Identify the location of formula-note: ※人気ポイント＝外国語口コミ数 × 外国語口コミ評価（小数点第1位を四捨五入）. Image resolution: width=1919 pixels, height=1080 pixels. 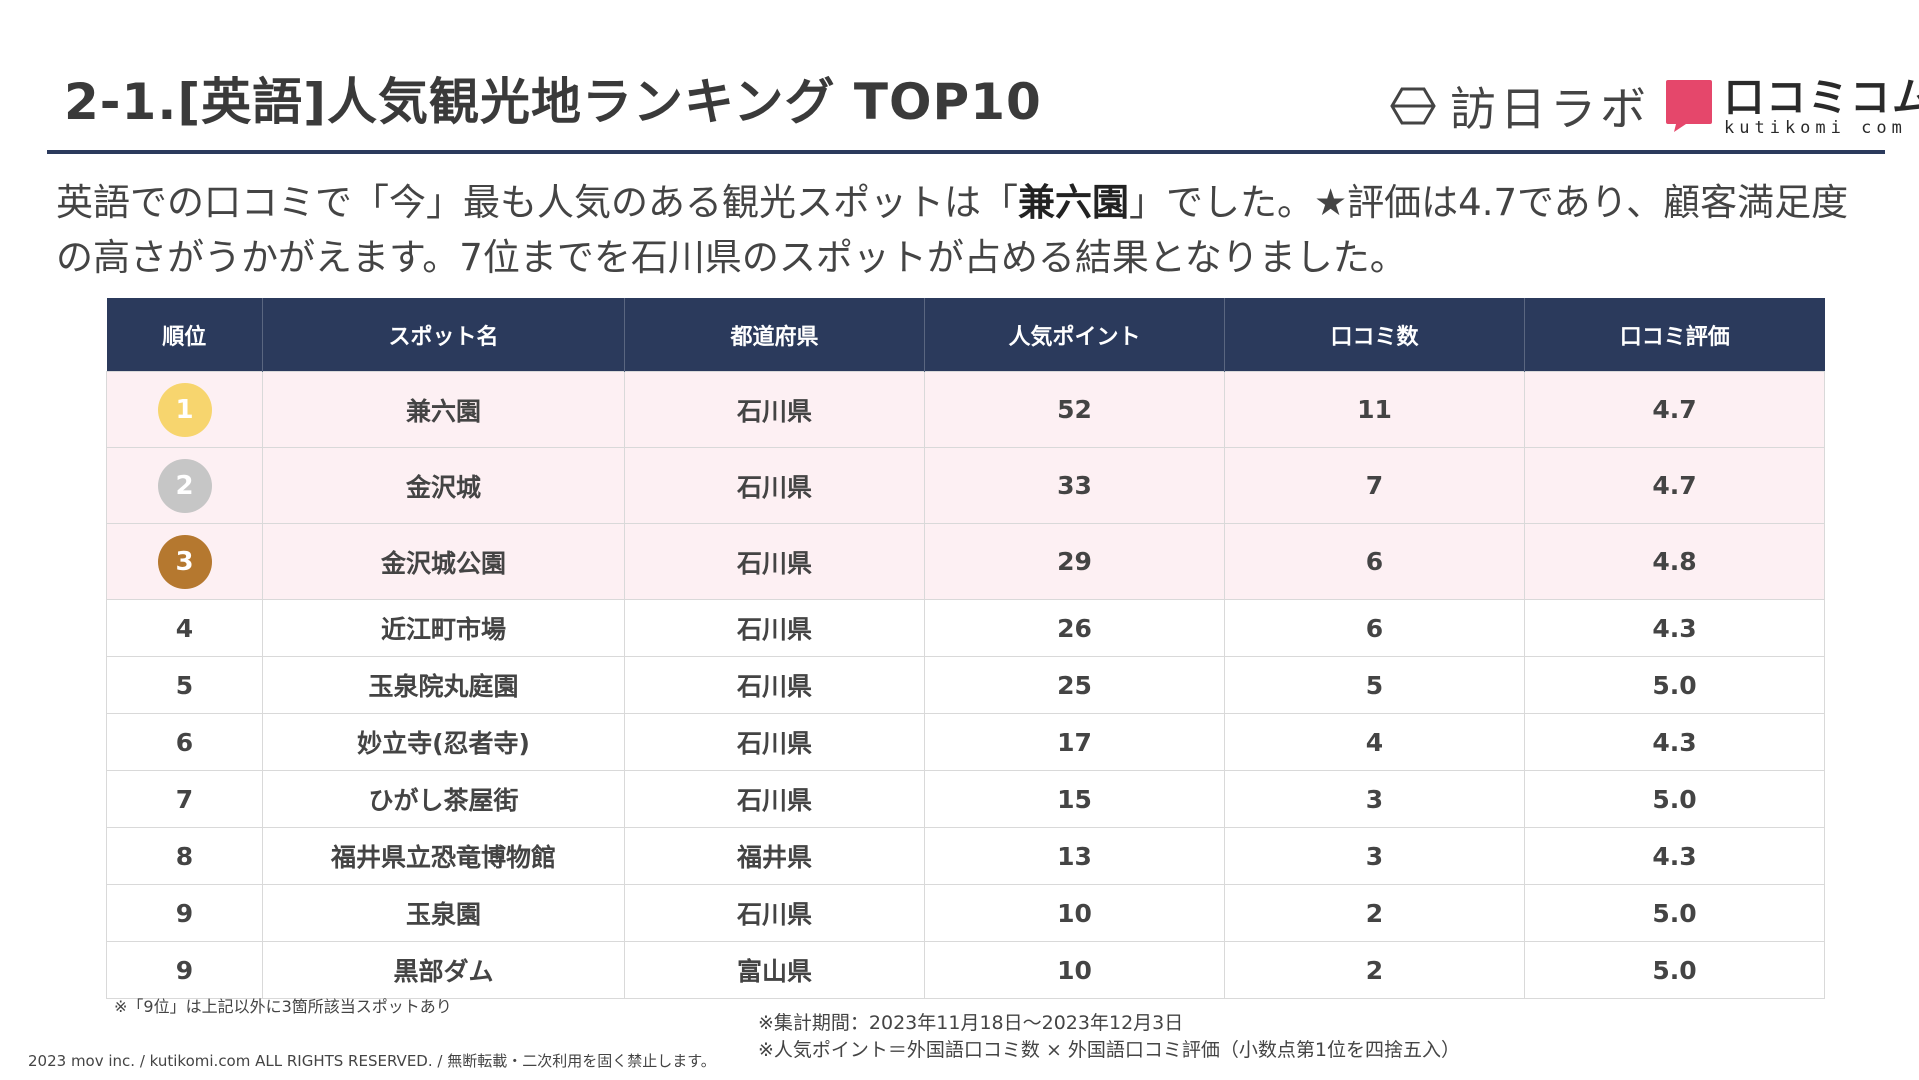
(1109, 1050).